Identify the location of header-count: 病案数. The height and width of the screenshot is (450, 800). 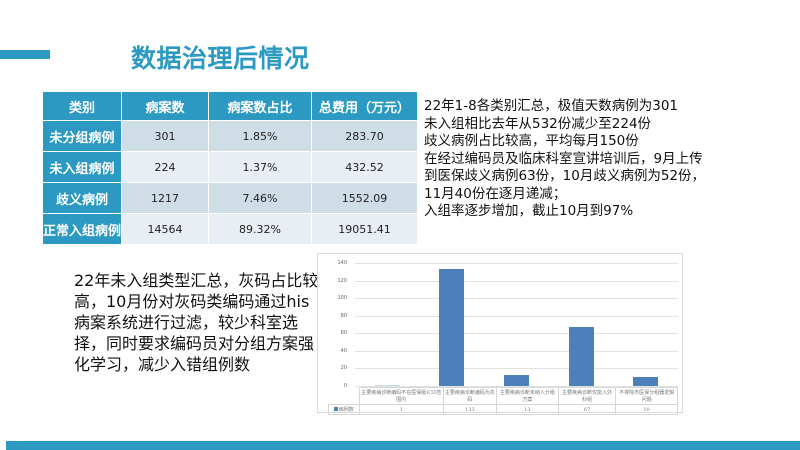
(165, 106).